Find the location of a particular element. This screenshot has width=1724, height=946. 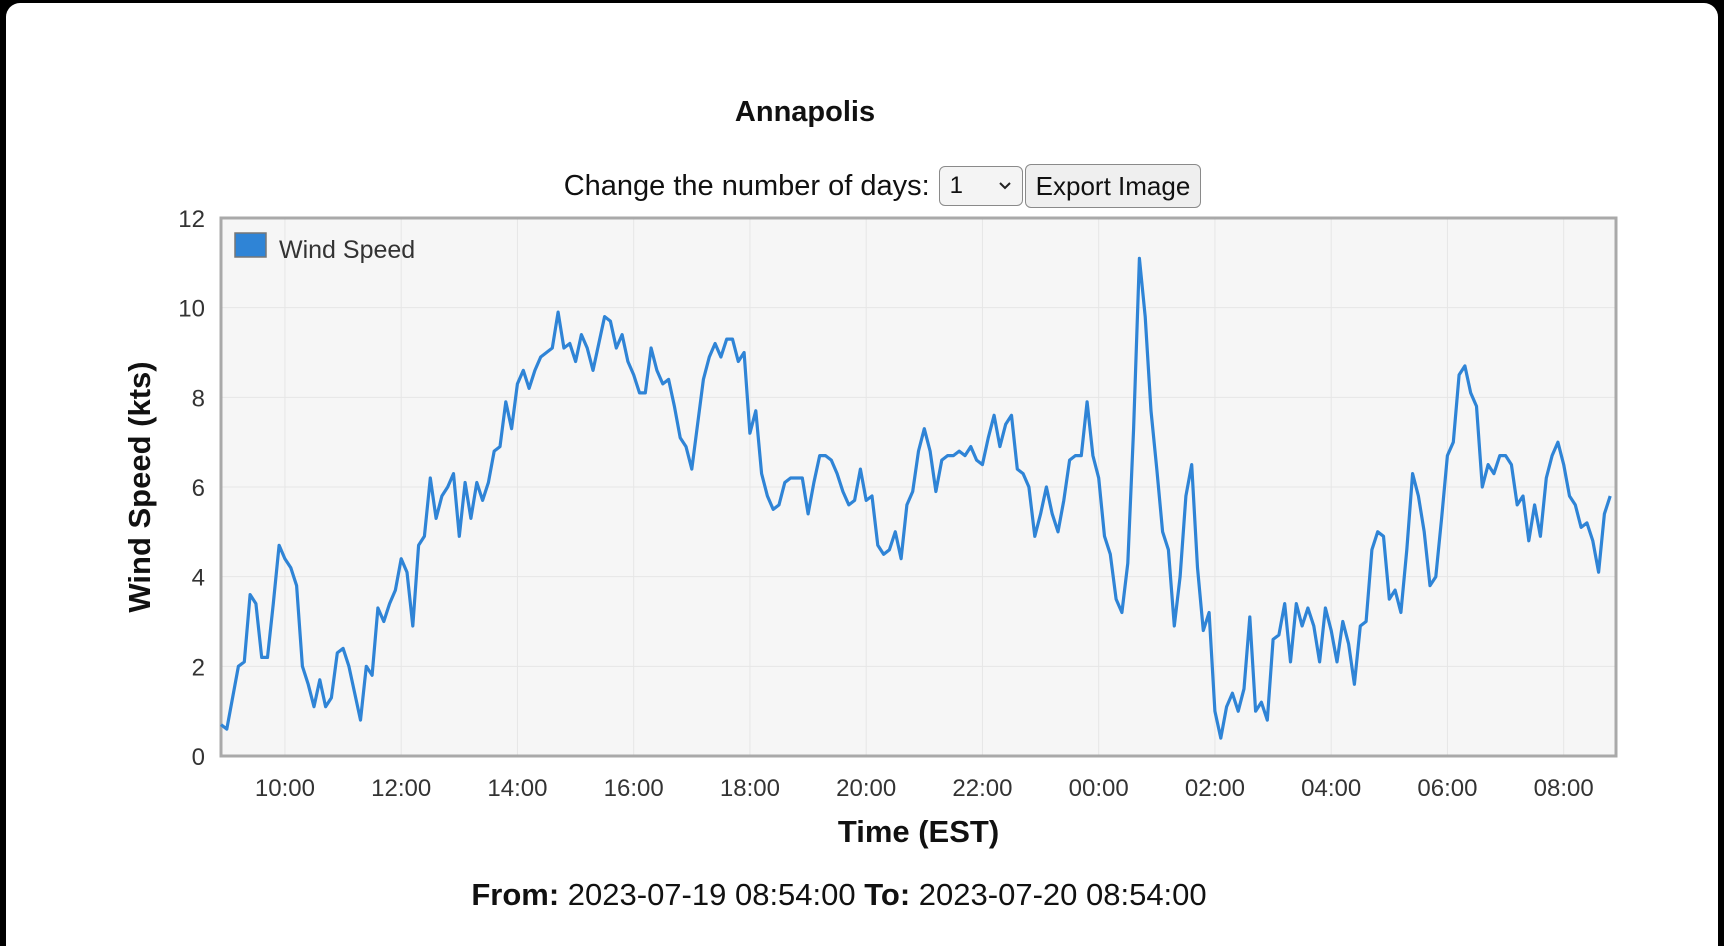

page-title: Annapolis is located at coordinates (805, 112).